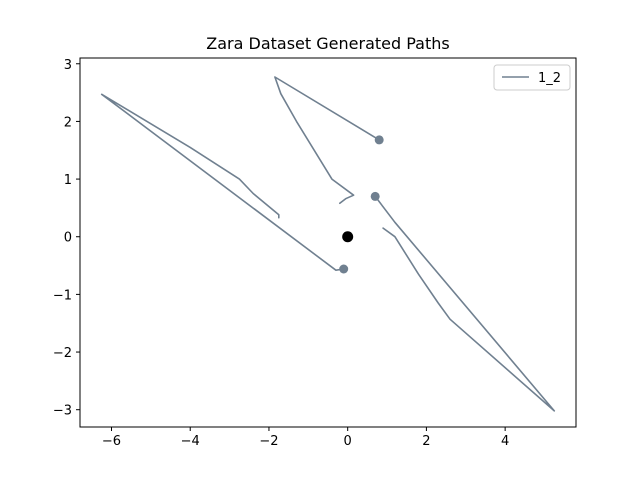 The width and height of the screenshot is (640, 480). I want to click on y-tick-label: 1, so click(68, 180).